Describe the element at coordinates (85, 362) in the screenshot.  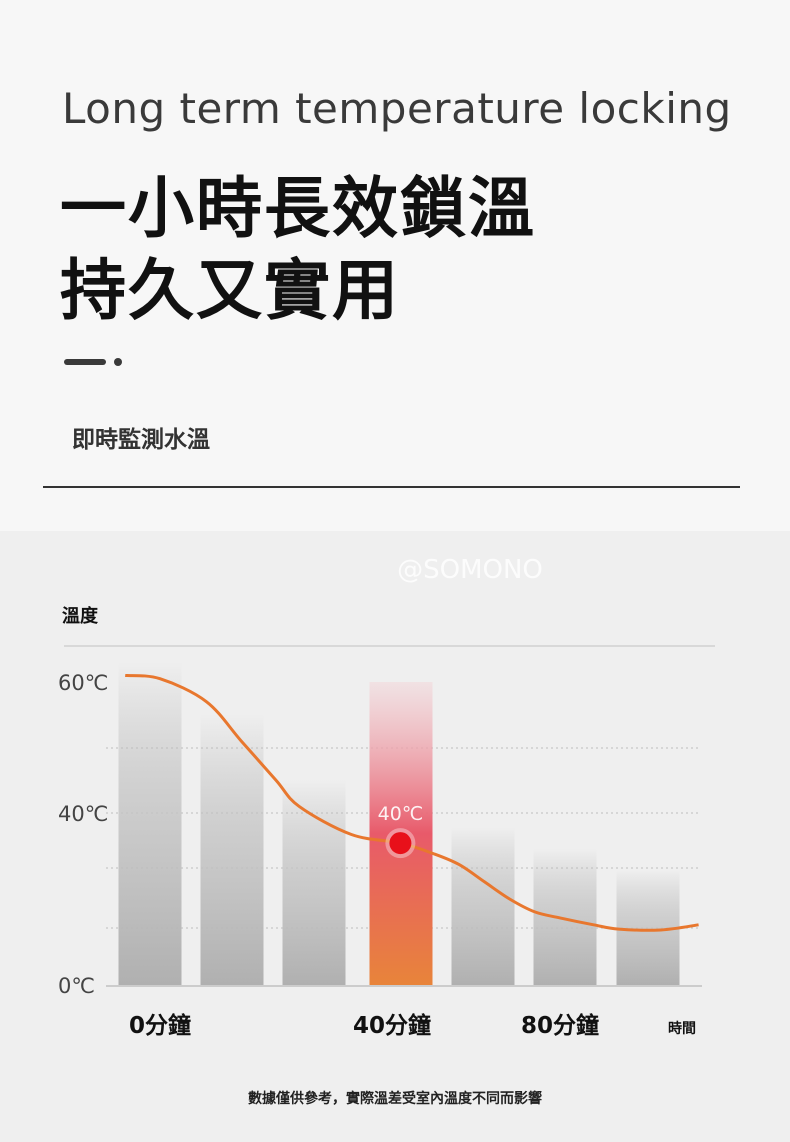
I see `decorative-dash` at that location.